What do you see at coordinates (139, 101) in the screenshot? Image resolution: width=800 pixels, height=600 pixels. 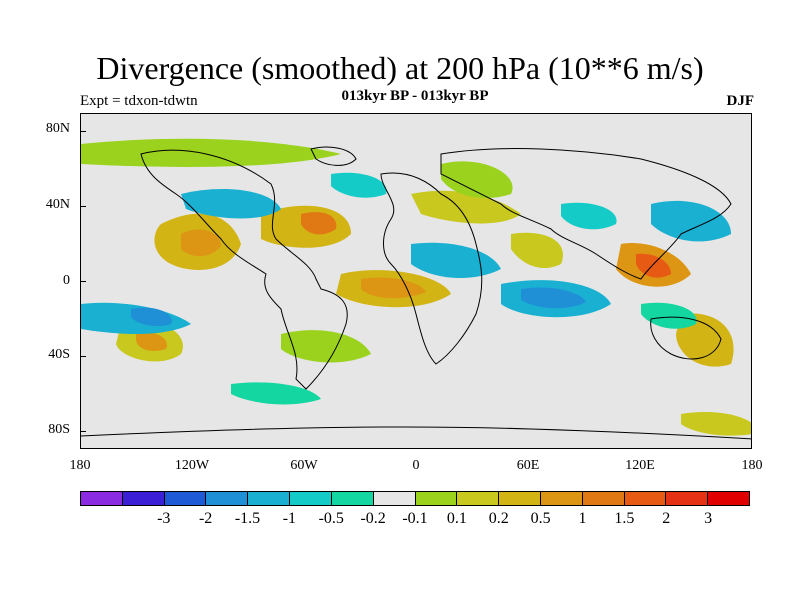 I see `experiment-label: Expt = tdxon-tdwtn` at bounding box center [139, 101].